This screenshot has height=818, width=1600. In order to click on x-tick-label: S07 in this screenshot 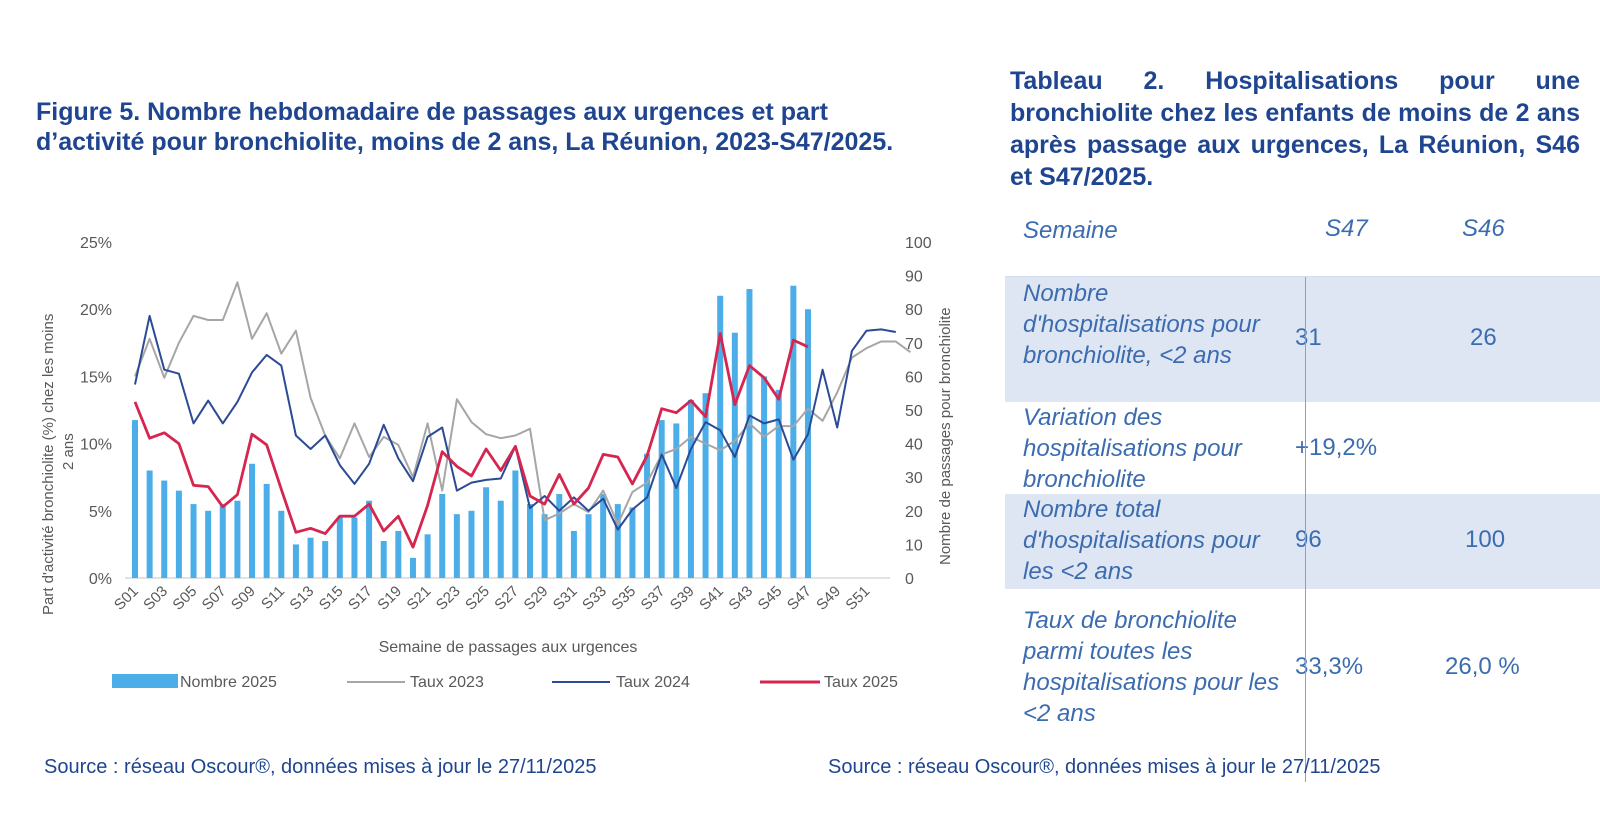, I will do `click(214, 598)`.